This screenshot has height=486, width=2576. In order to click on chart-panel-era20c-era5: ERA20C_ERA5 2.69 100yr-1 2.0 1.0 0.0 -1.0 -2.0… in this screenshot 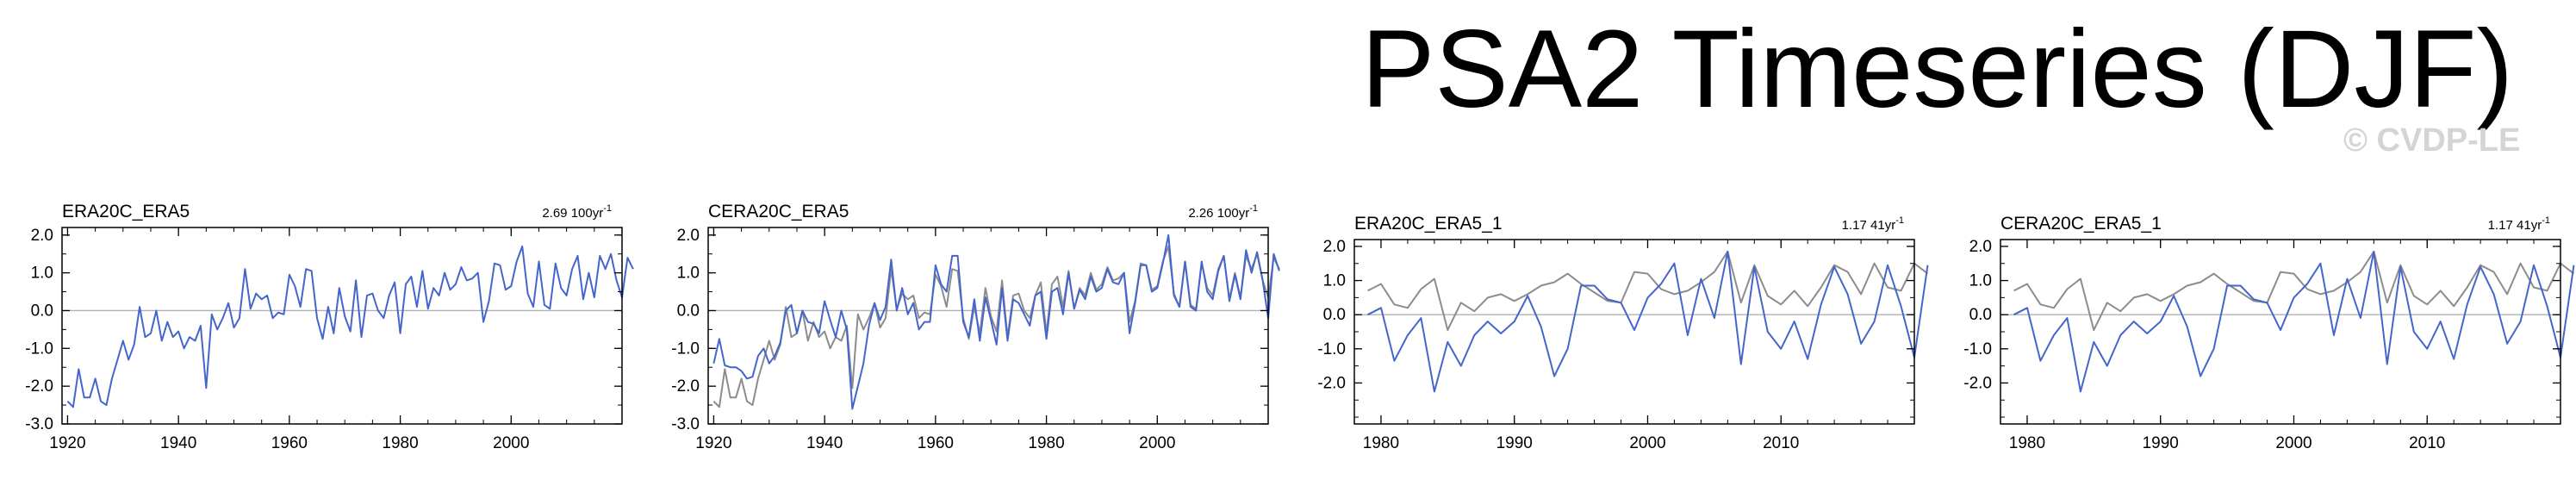, I will do `click(330, 327)`.